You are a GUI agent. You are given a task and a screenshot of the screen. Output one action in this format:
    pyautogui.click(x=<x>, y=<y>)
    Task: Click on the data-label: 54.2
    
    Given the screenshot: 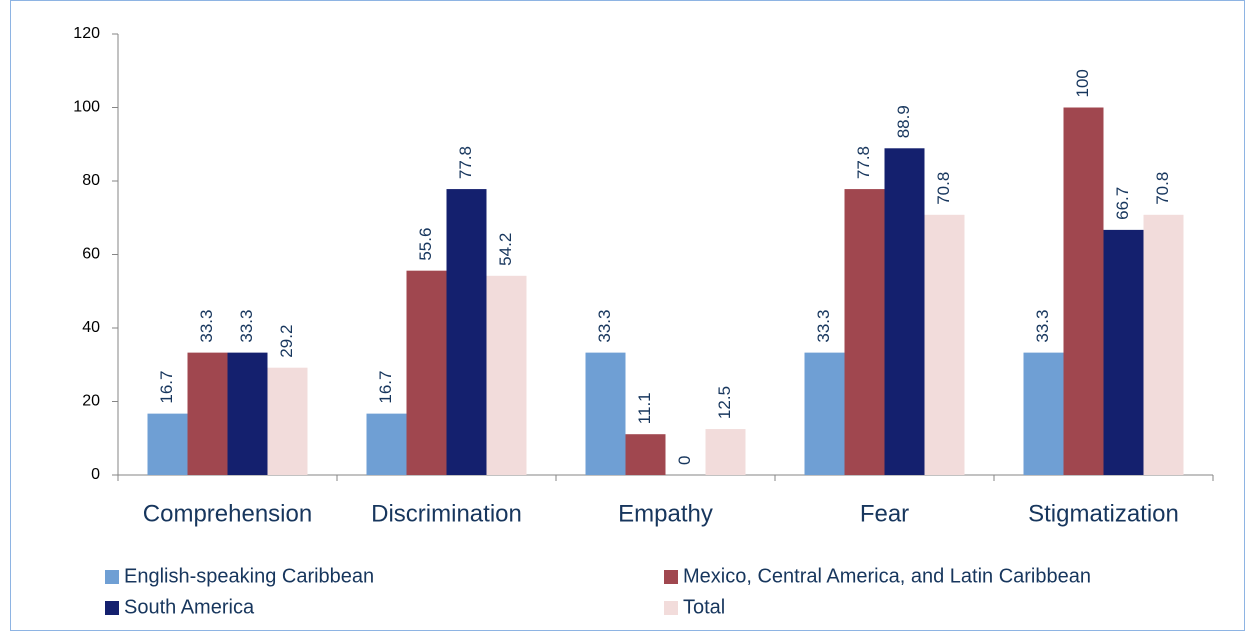 What is the action you would take?
    pyautogui.click(x=505, y=249)
    